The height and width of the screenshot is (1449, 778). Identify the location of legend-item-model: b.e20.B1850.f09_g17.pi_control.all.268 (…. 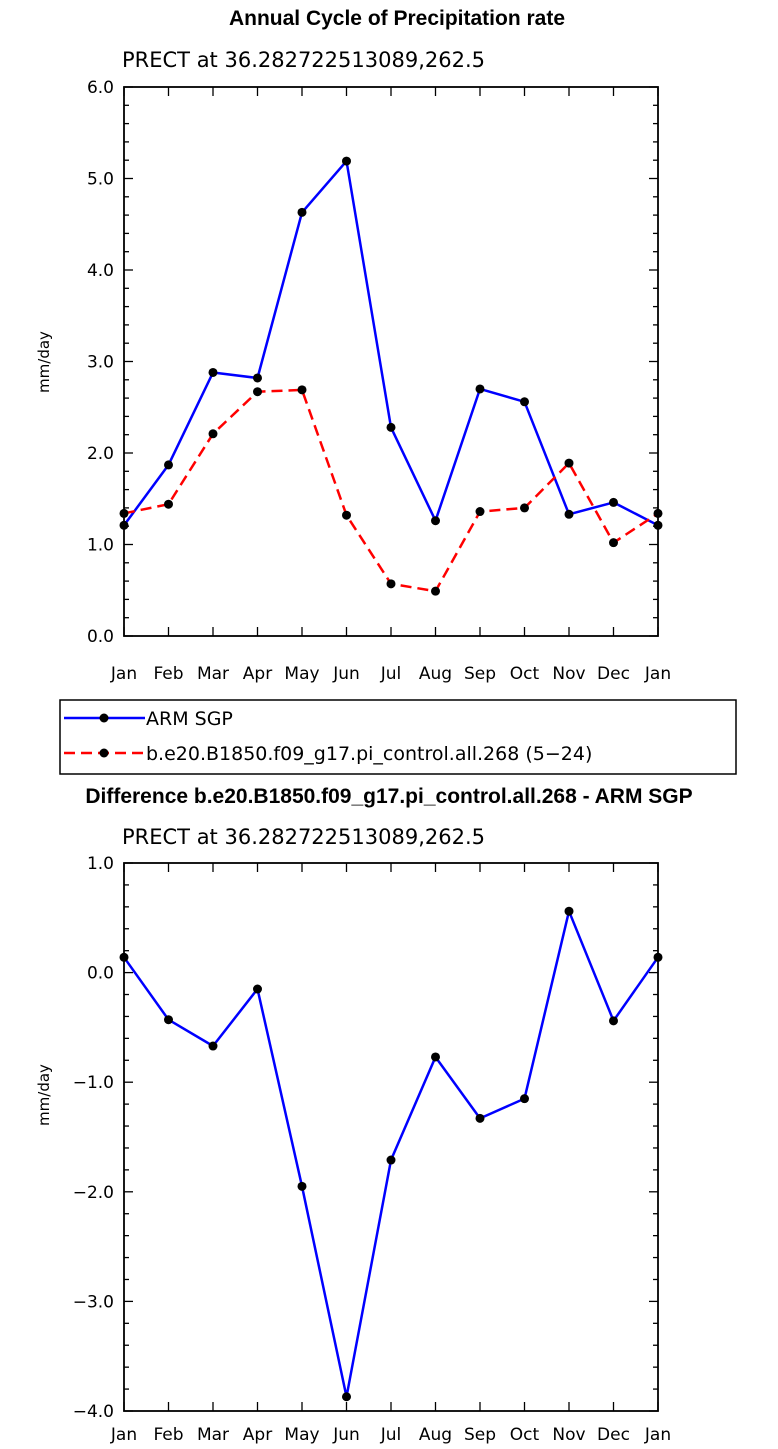
(328, 754).